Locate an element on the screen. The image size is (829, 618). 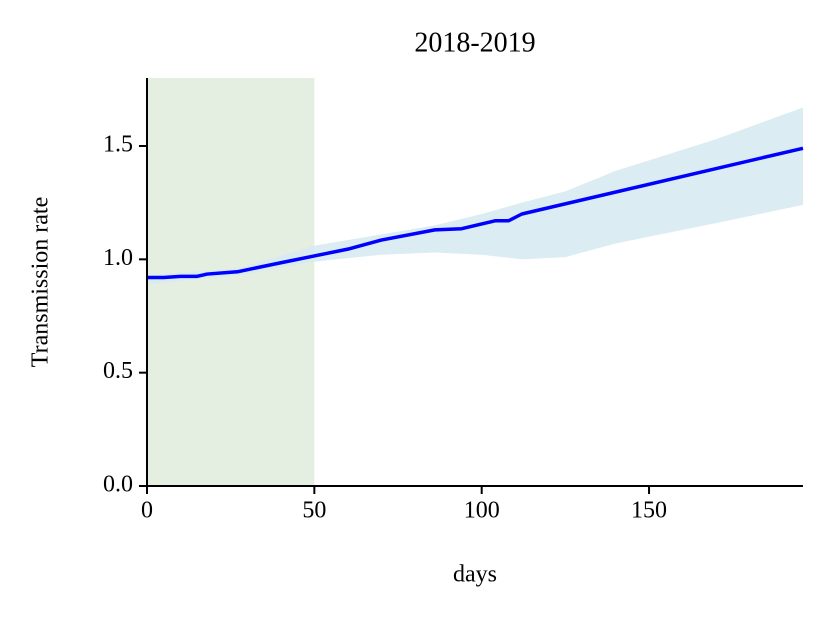
shaded-span is located at coordinates (231, 282).